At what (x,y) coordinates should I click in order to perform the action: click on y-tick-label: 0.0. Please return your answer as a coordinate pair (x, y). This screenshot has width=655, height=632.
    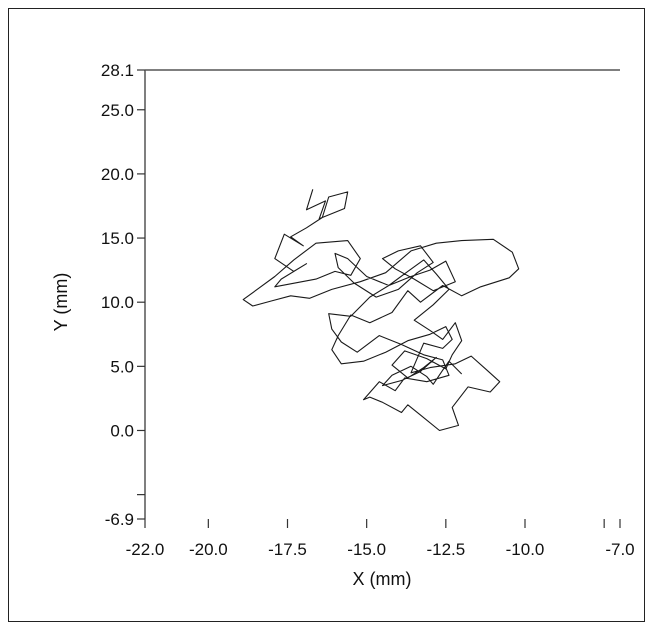
    Looking at the image, I should click on (122, 430).